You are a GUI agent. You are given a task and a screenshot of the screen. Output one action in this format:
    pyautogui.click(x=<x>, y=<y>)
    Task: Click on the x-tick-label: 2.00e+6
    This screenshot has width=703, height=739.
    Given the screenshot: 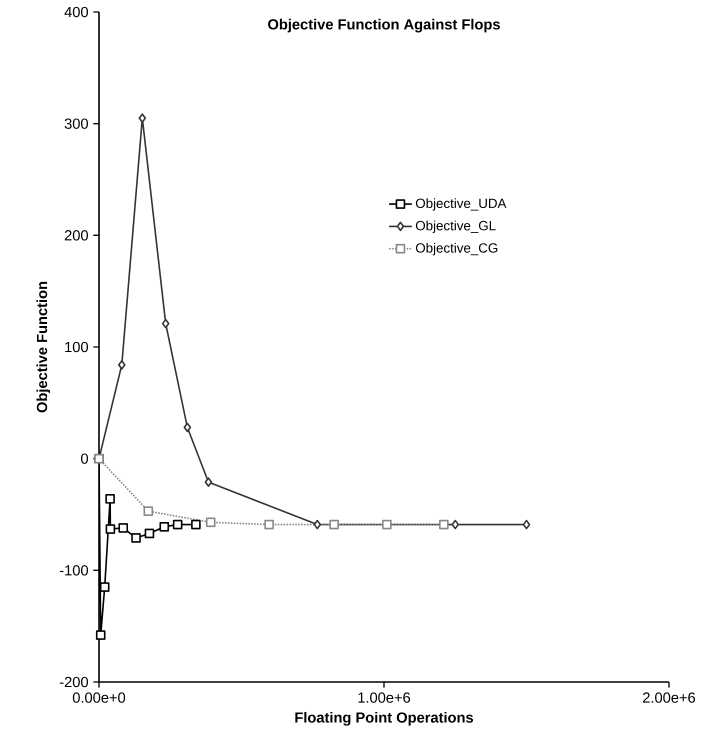 What is the action you would take?
    pyautogui.click(x=669, y=697)
    